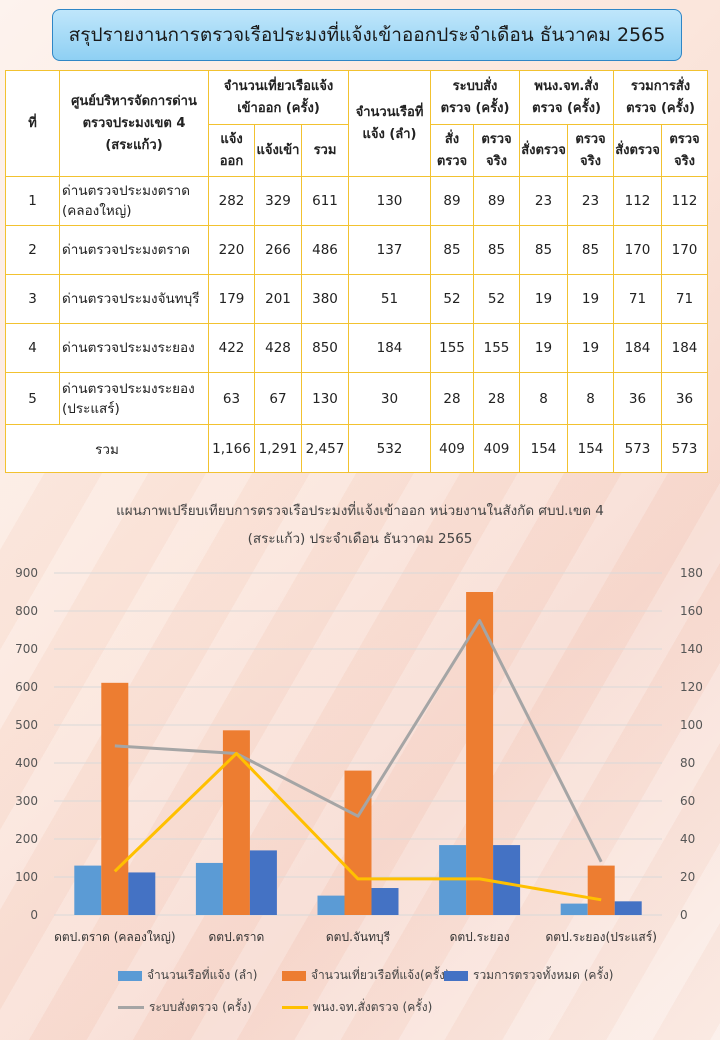 Image resolution: width=720 pixels, height=1040 pixels. What do you see at coordinates (278, 299) in the screenshot?
I see `cell: 201` at bounding box center [278, 299].